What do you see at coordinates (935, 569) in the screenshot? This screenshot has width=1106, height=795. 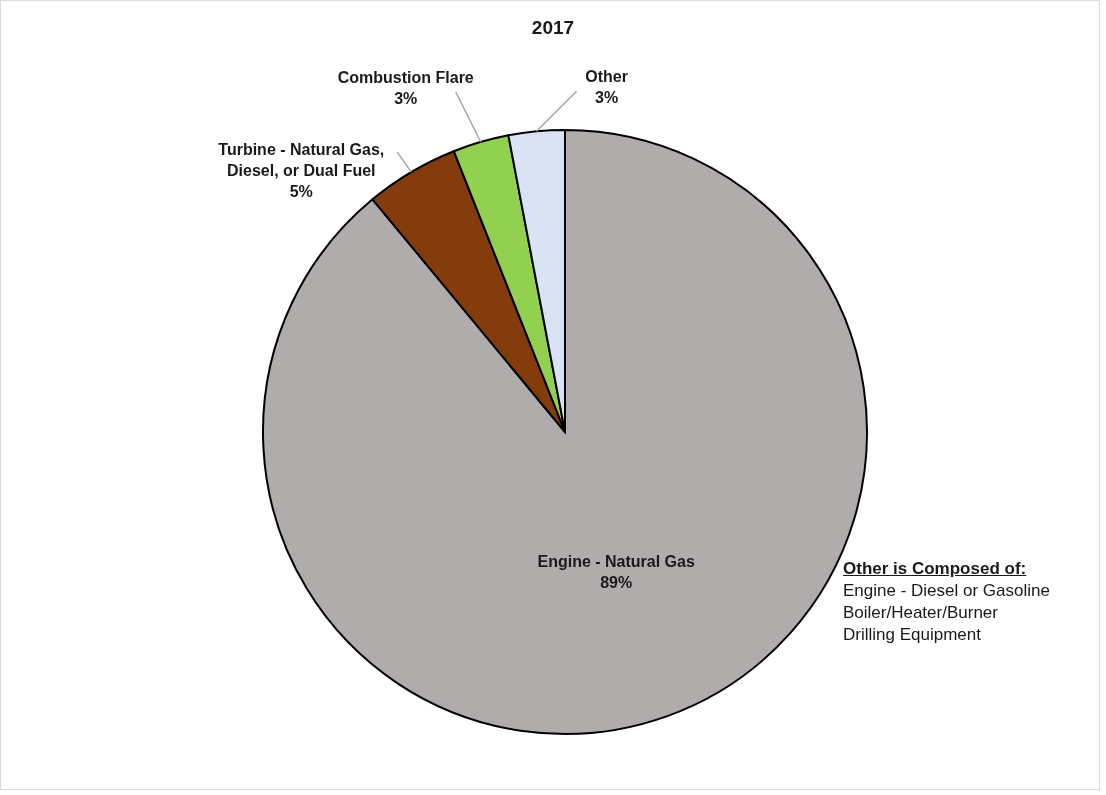 I see `text: Other is Composed of:` at bounding box center [935, 569].